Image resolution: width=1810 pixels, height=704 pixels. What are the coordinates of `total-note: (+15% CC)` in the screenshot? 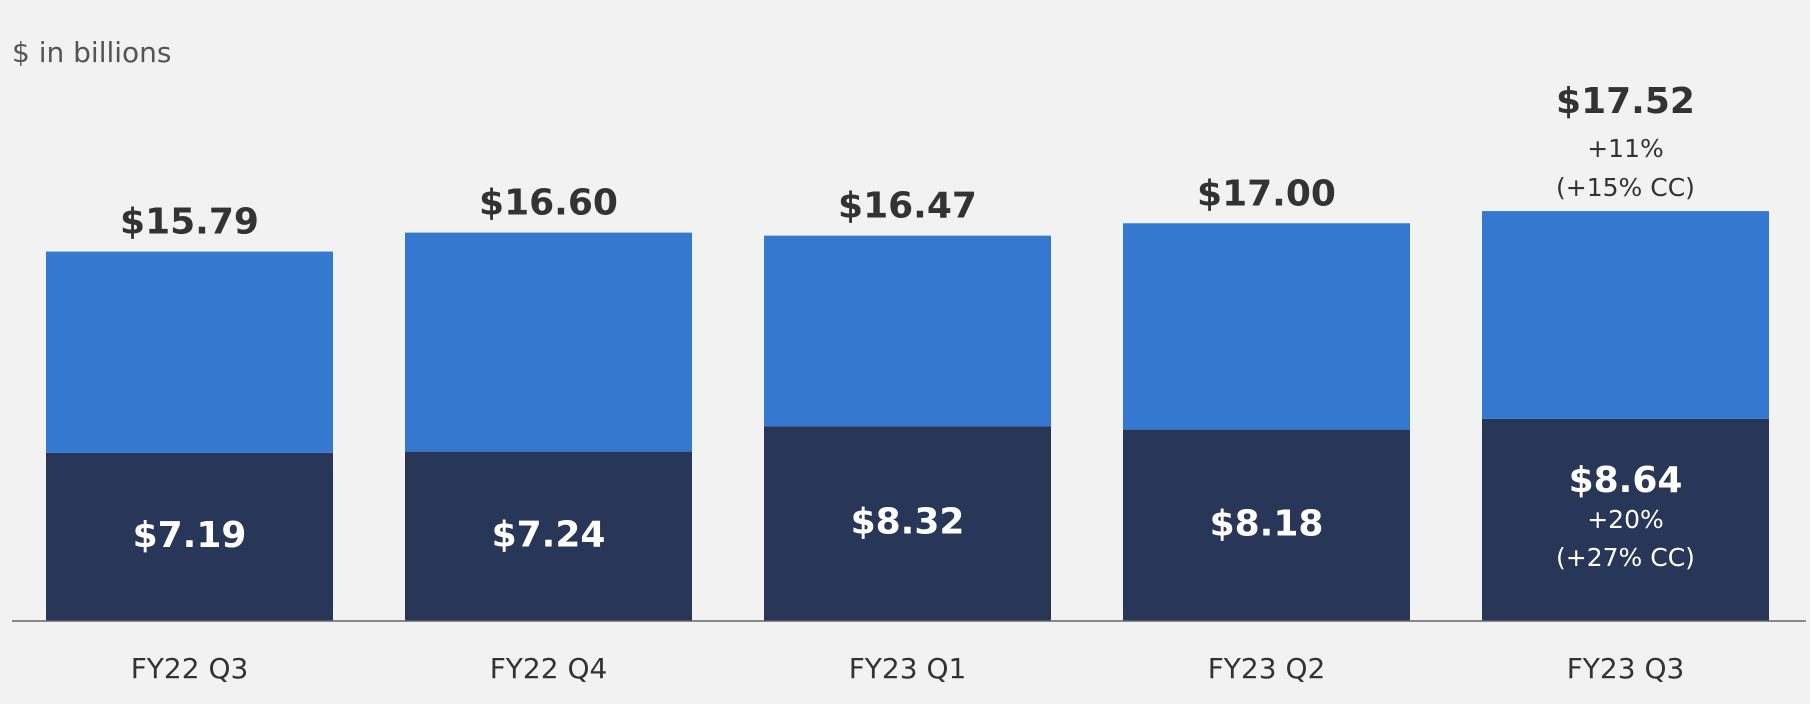 It's located at (1625, 187).